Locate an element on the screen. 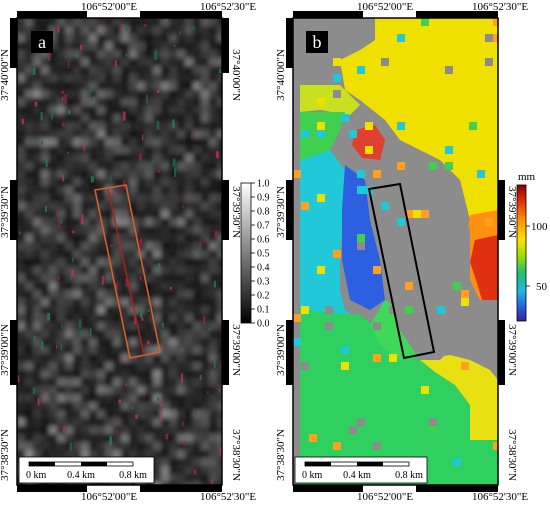 Image resolution: width=550 pixels, height=505 pixels. panel-b-scalebar: 0 km 0.4 km 0.8 km is located at coordinates (361, 470).